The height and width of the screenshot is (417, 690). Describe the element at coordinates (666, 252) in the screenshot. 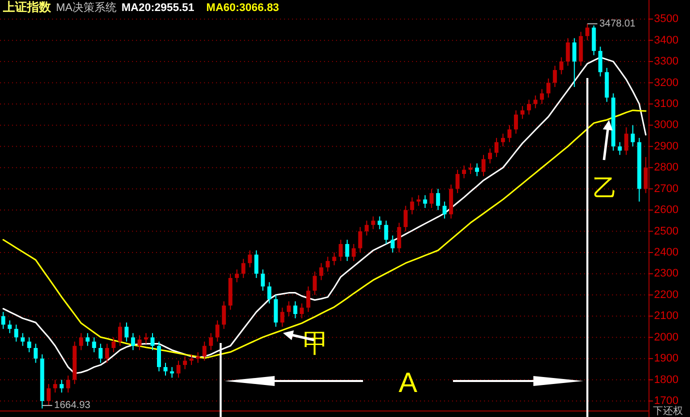

I see `y-tick-label: 2400` at that location.